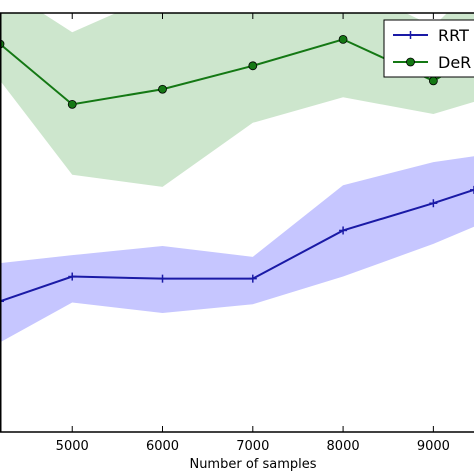  I want to click on legend-box, so click(428, 48).